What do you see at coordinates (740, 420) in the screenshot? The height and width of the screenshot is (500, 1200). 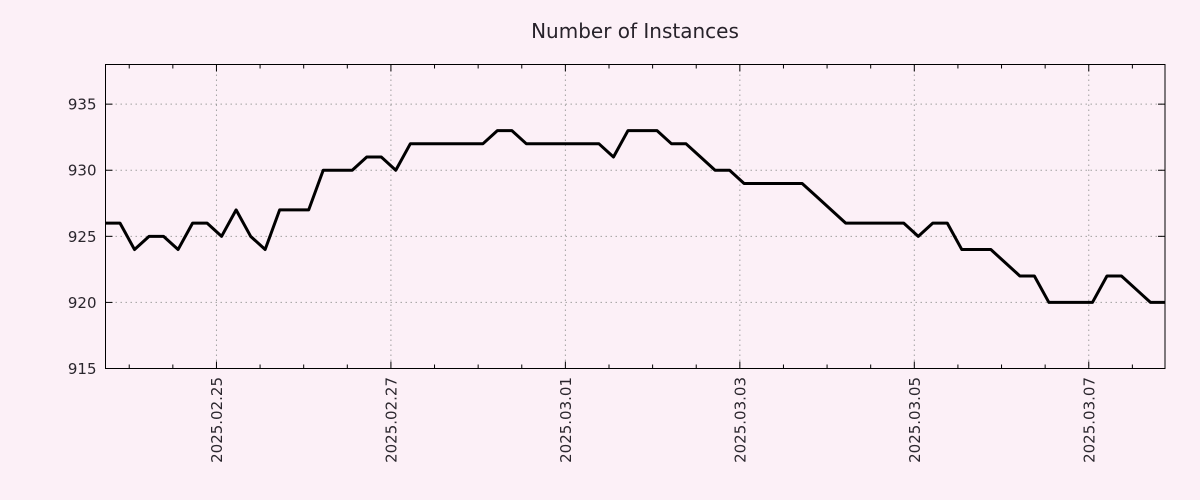 I see `x-tick-label: 2025.03.03` at bounding box center [740, 420].